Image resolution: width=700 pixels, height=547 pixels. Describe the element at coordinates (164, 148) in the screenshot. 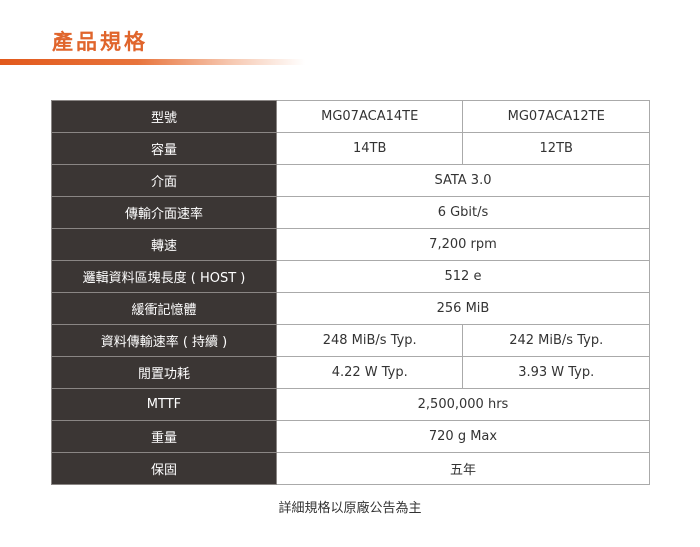

I see `spec-label: 容量` at that location.